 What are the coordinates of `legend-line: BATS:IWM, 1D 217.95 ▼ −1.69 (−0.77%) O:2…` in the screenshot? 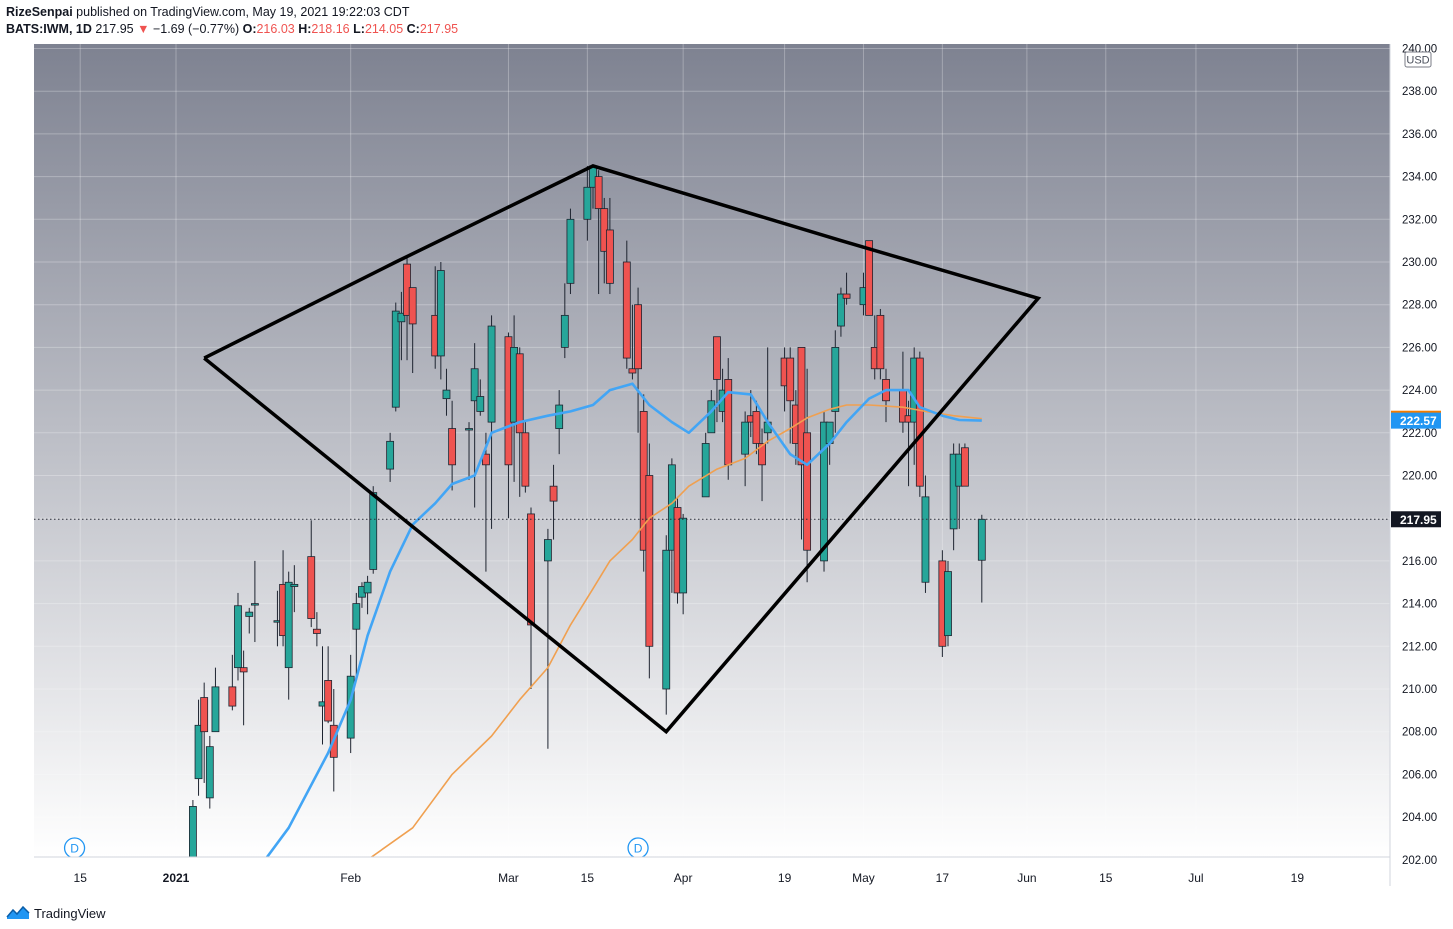 It's located at (232, 29).